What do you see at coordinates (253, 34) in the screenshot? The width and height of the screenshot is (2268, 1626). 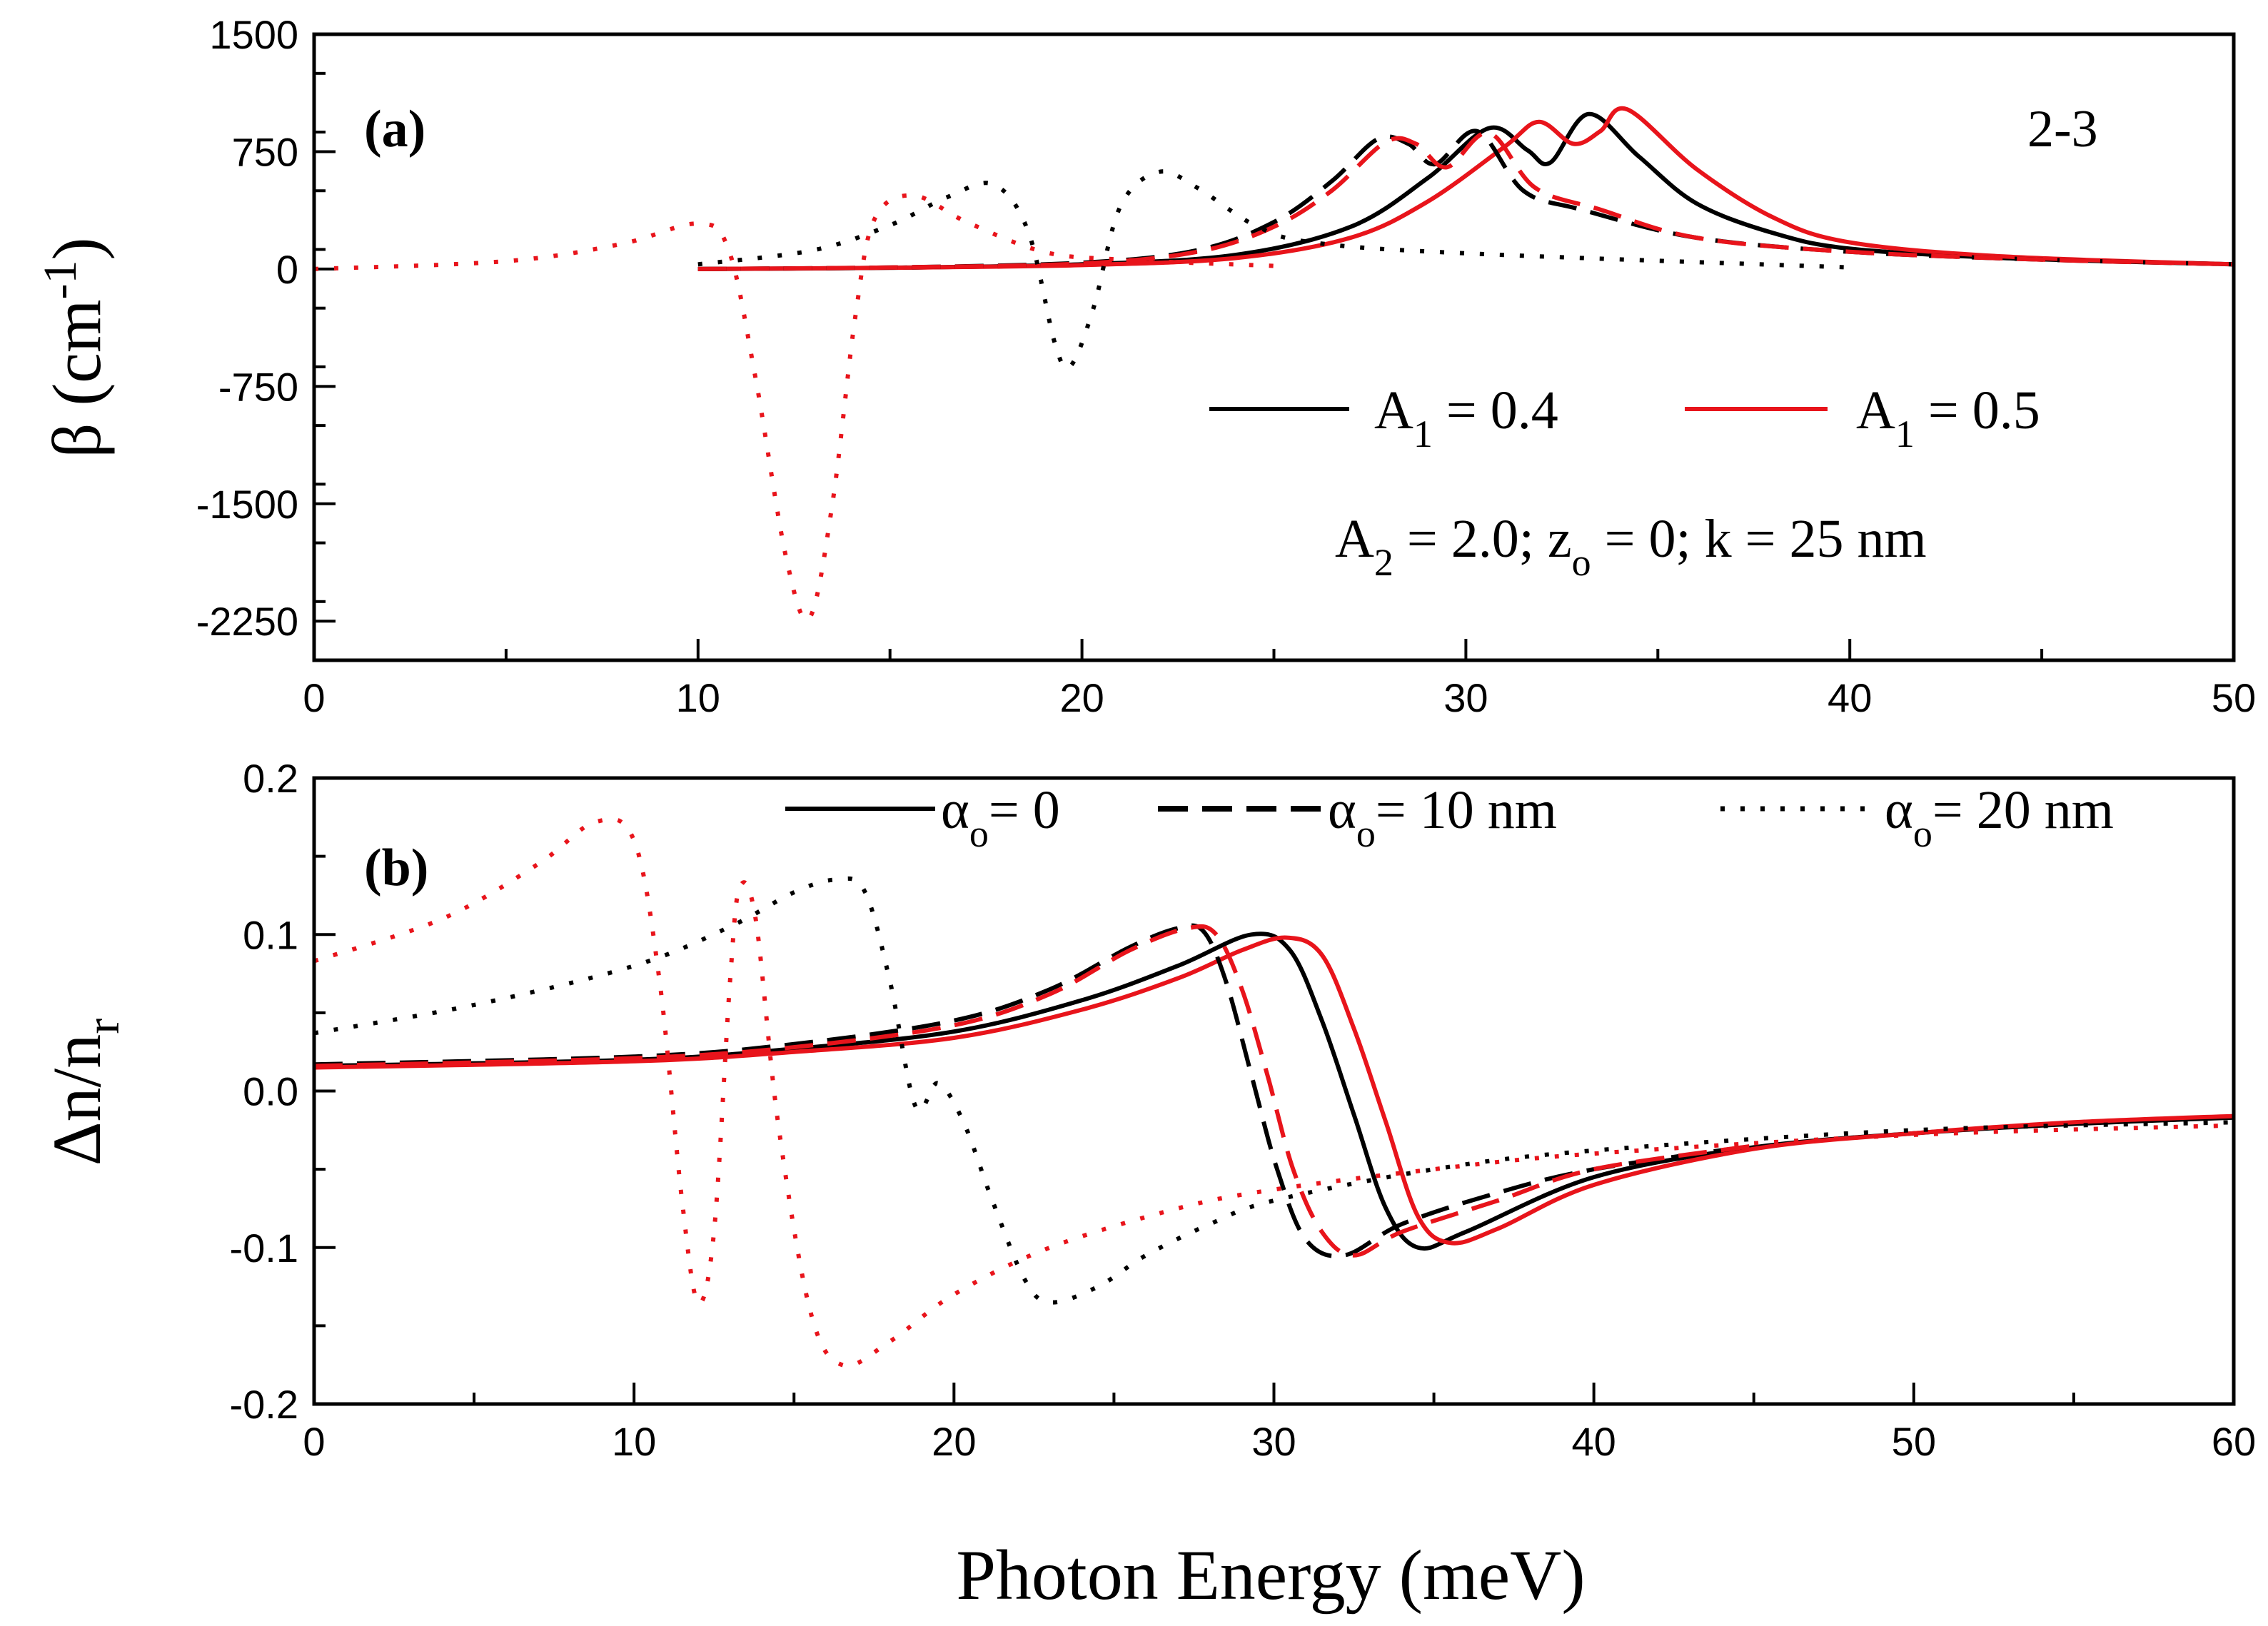 I see `y-tick-label: 1500` at bounding box center [253, 34].